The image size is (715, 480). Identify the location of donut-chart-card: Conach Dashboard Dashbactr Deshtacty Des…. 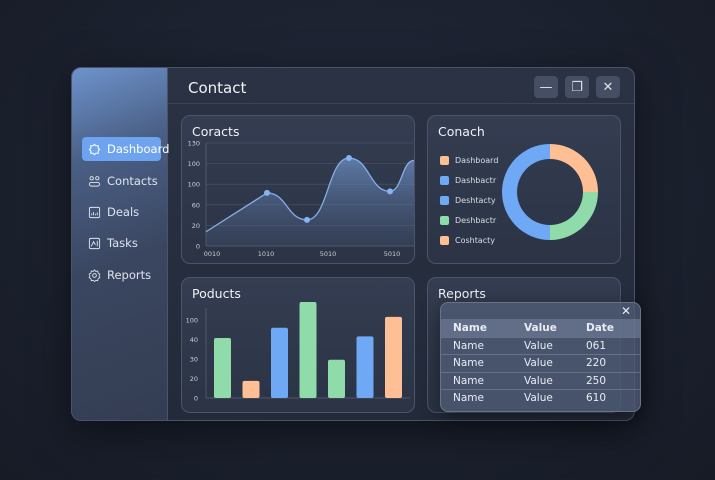
(524, 189).